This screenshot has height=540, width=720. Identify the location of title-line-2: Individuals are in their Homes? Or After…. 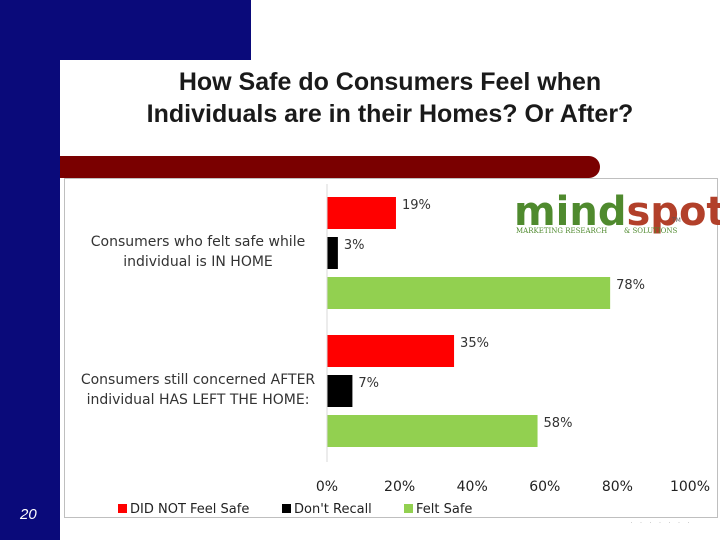
(390, 114).